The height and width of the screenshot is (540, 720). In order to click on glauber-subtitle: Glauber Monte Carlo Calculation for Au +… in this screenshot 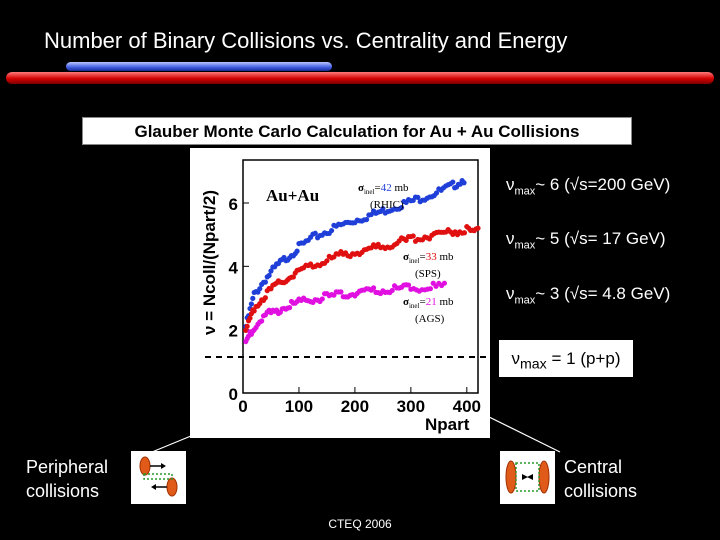, I will do `click(357, 131)`.